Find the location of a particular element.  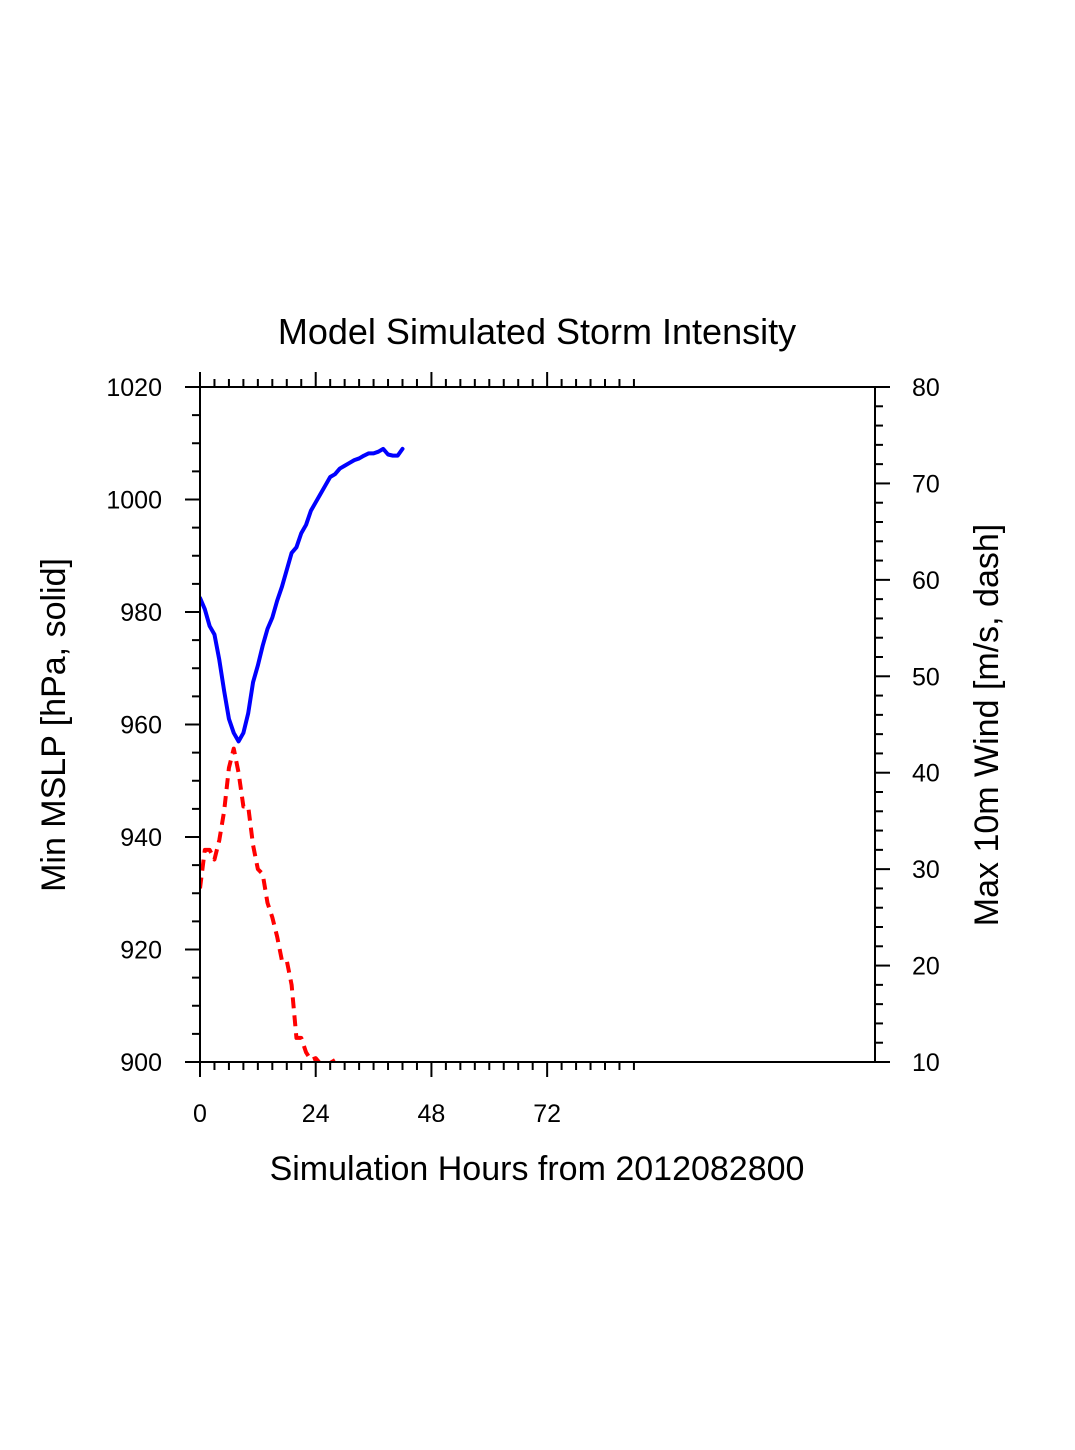

y-right-tick-label: 30 is located at coordinates (926, 870).